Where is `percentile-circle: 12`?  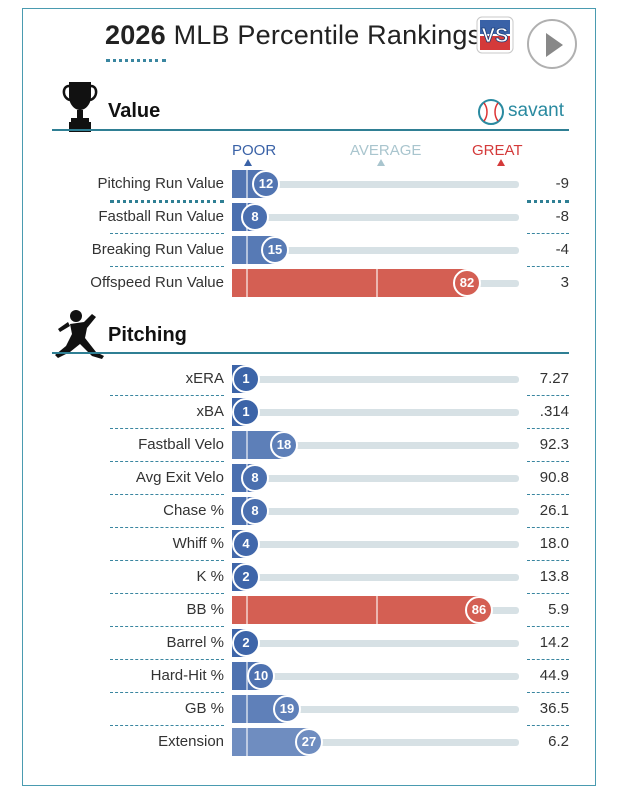 percentile-circle: 12 is located at coordinates (266, 184).